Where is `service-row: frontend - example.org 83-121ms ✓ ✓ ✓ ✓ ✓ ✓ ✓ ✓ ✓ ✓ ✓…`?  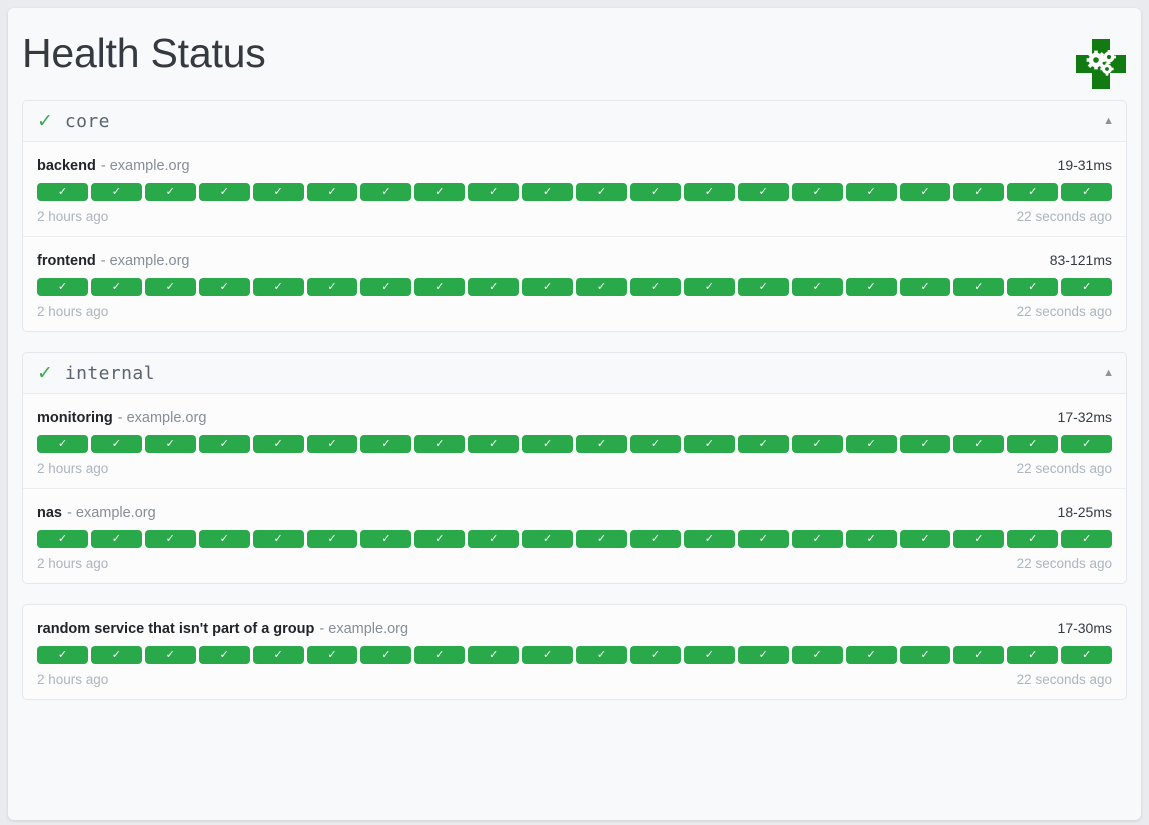 service-row: frontend - example.org 83-121ms ✓ ✓ ✓ ✓ ✓ ✓ ✓ ✓ ✓ ✓ ✓… is located at coordinates (574, 283).